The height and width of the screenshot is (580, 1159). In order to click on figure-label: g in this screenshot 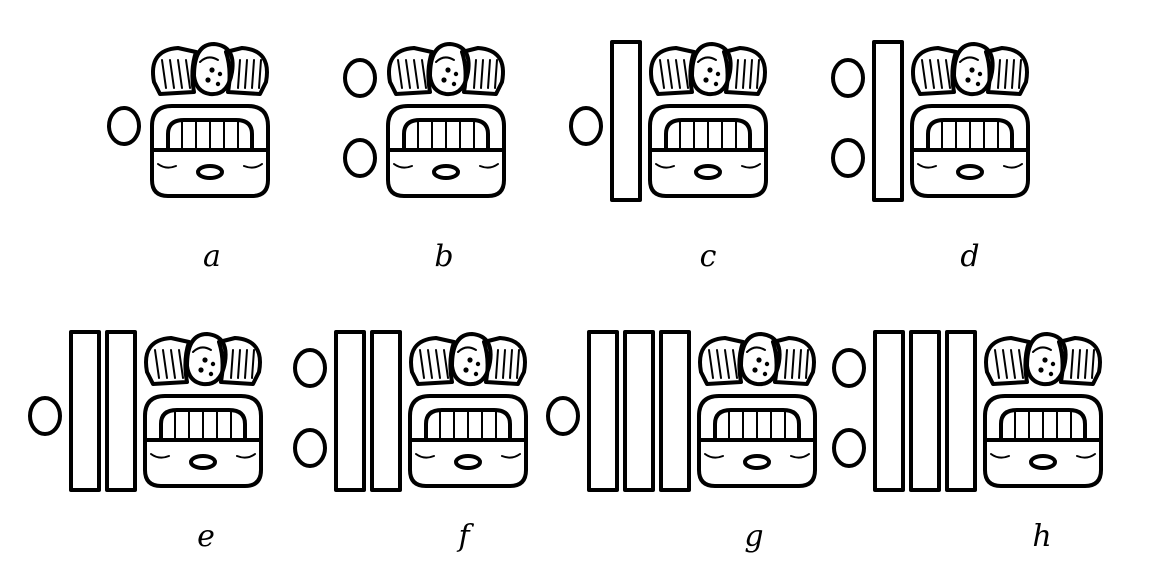, I will do `click(753, 536)`.